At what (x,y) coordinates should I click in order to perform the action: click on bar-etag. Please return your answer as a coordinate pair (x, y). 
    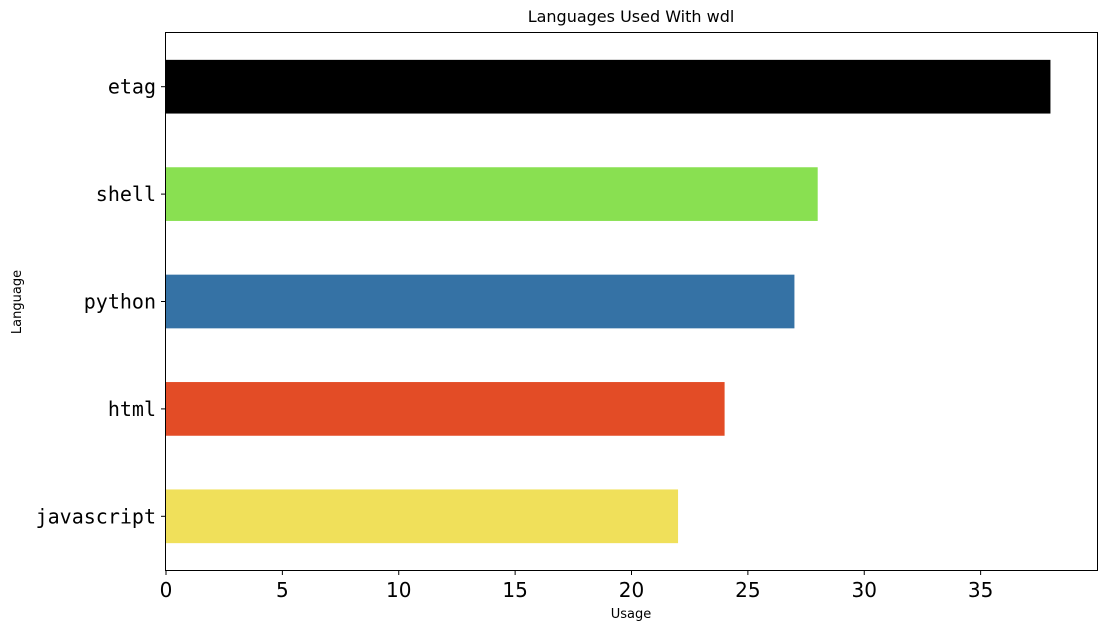
    Looking at the image, I should click on (608, 86).